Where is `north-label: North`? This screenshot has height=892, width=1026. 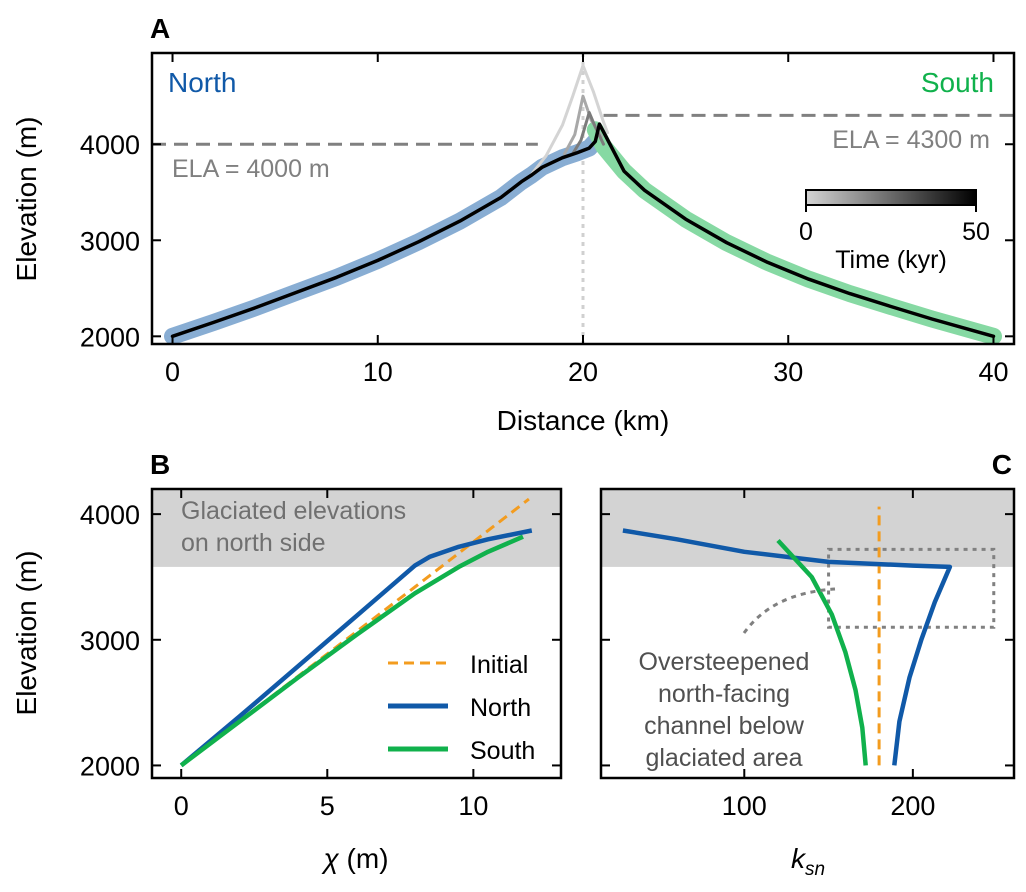
north-label: North is located at coordinates (202, 82).